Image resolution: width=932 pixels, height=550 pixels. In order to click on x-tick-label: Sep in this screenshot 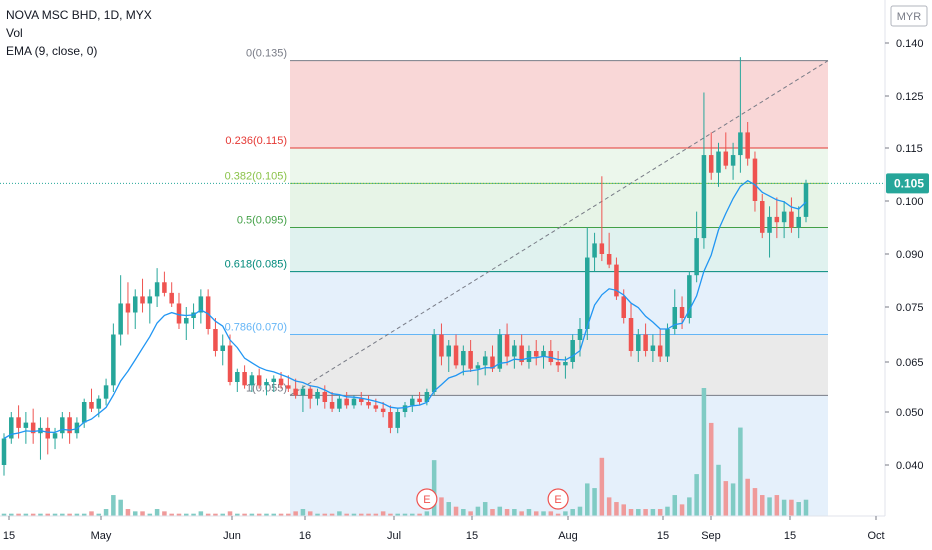, I will do `click(711, 536)`.